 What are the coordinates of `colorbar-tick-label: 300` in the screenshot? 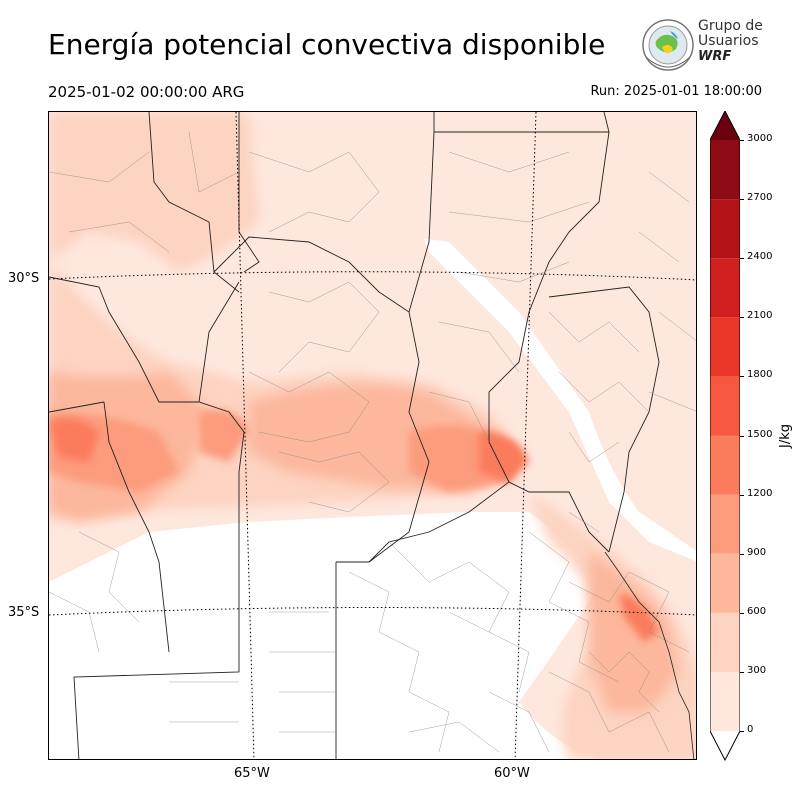 It's located at (757, 670).